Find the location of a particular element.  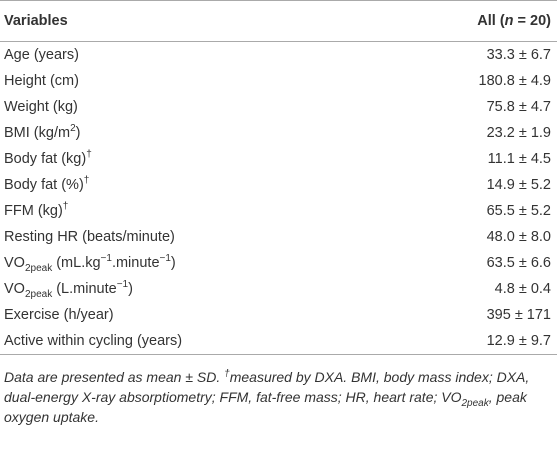

cell-text: 395 ± 171 is located at coordinates (518, 315).